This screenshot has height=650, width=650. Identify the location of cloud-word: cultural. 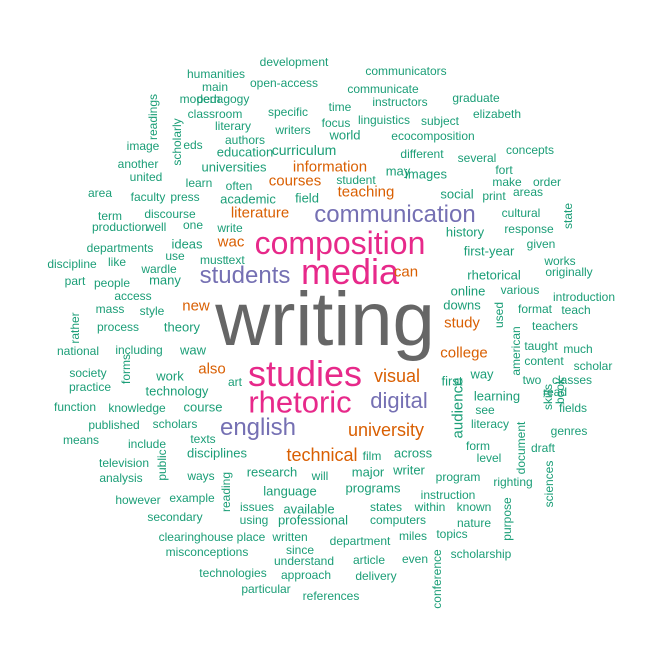
(521, 213).